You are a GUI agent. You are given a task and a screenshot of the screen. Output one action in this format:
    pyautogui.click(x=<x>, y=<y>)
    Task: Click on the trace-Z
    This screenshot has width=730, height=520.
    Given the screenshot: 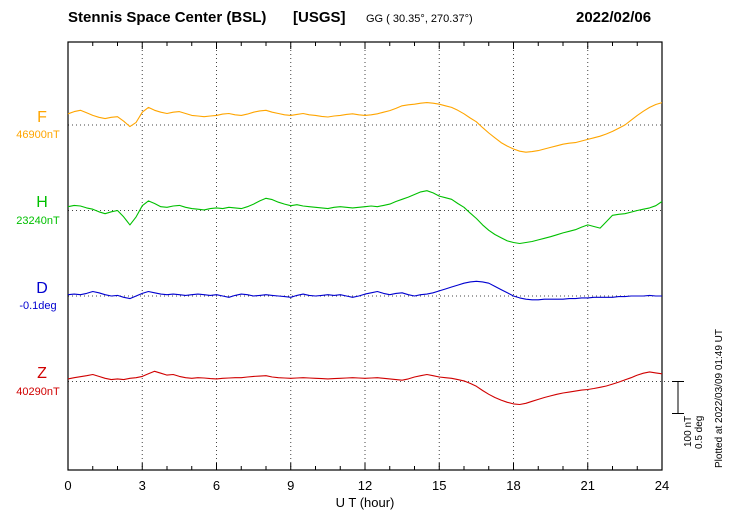 What is the action you would take?
    pyautogui.click(x=365, y=388)
    